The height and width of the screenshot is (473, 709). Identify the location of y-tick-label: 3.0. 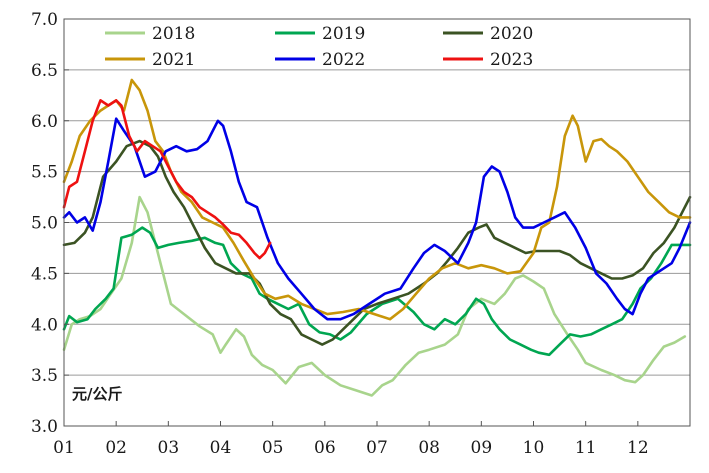
(44, 427).